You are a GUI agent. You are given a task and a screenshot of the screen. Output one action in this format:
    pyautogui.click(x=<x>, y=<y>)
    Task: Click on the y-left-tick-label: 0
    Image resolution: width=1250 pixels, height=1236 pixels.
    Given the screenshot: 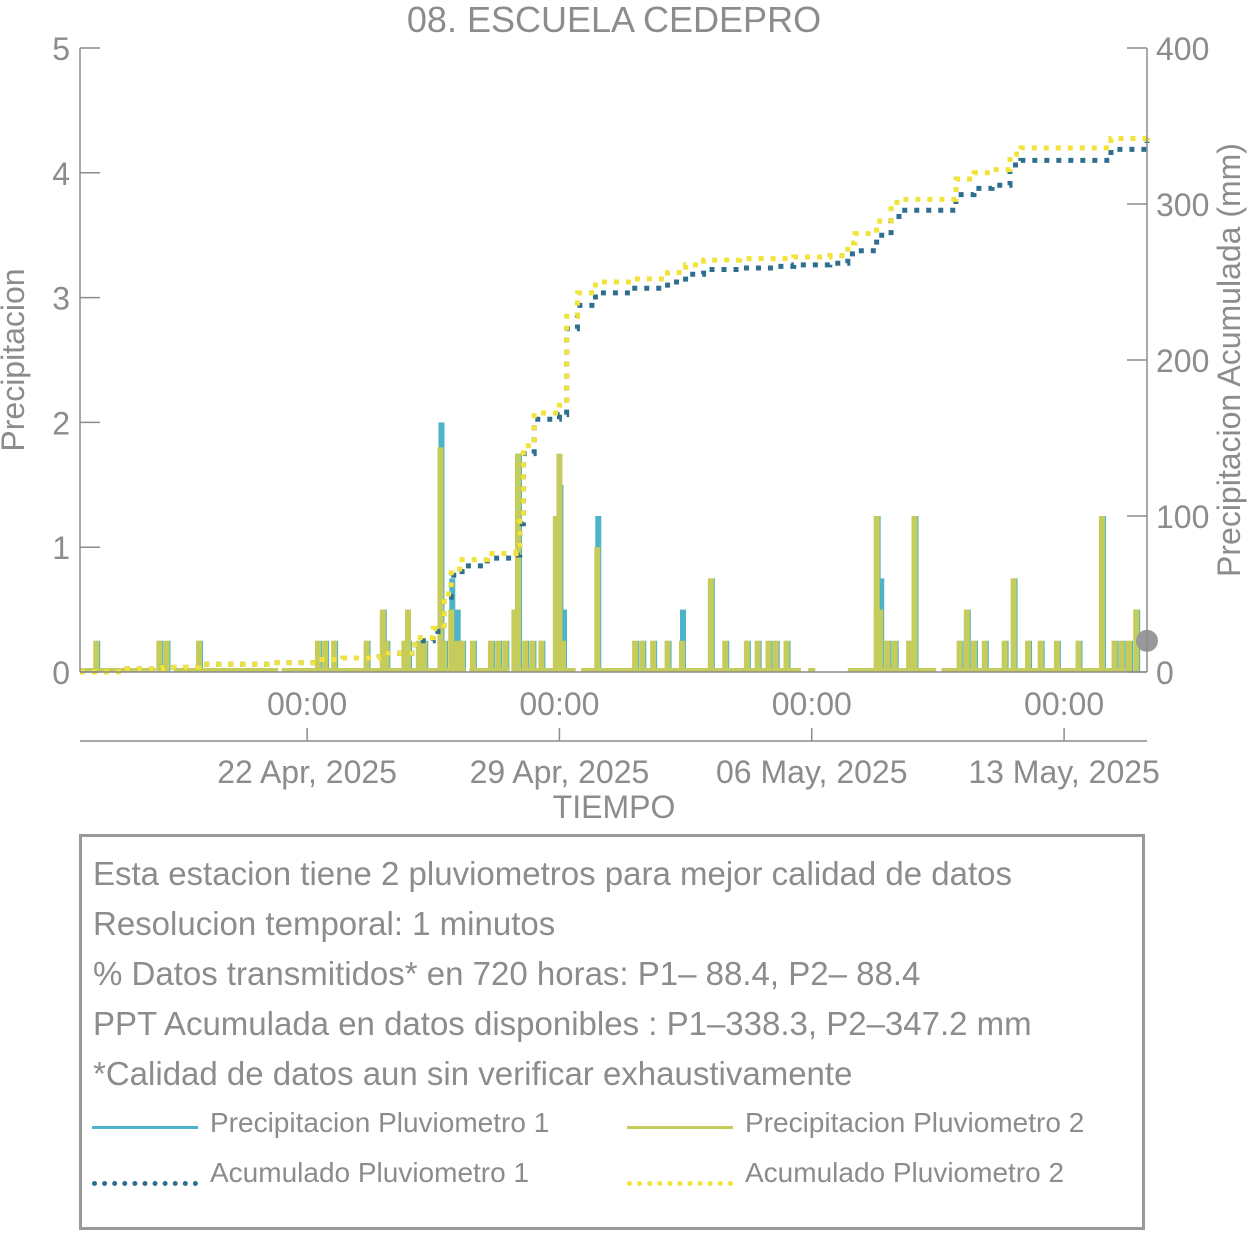 What is the action you would take?
    pyautogui.click(x=61, y=673)
    